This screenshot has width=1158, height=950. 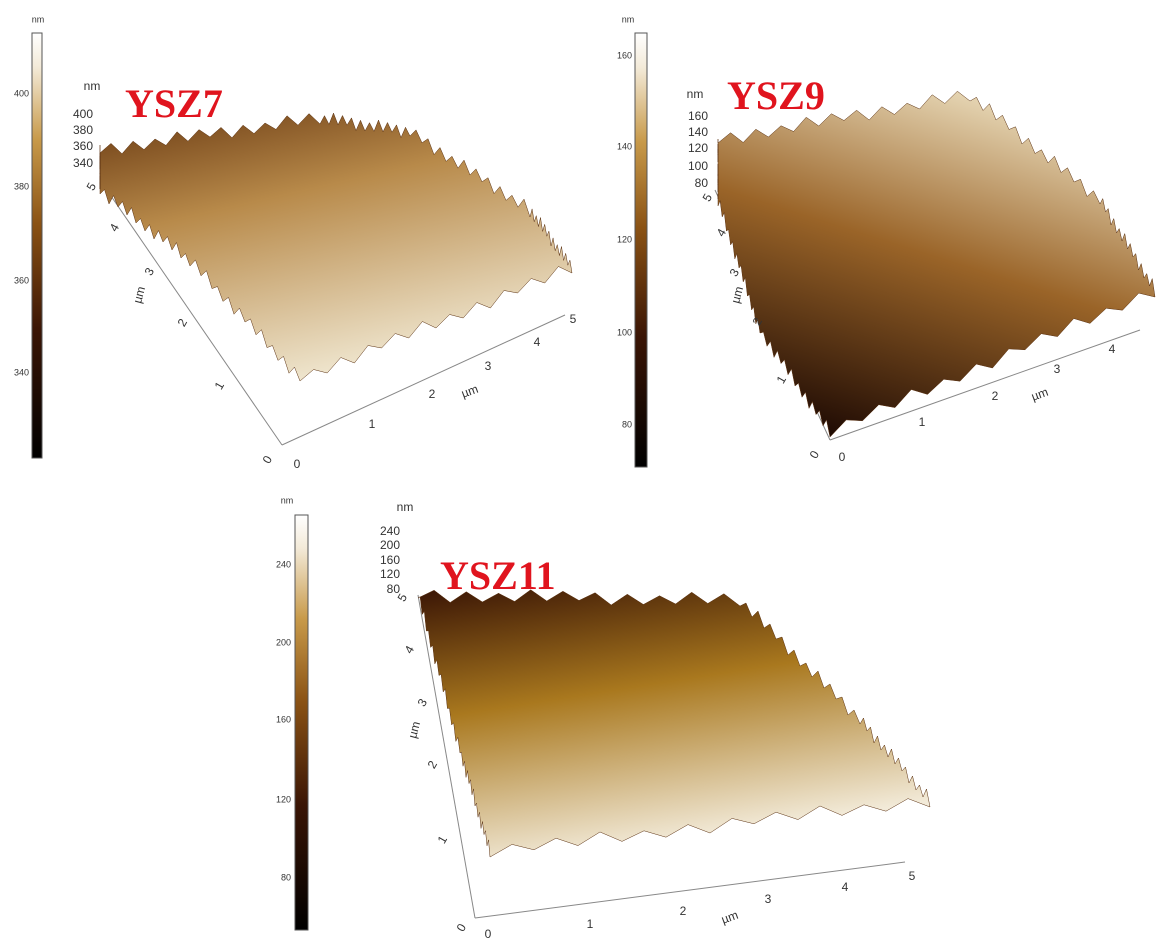 What do you see at coordinates (83, 163) in the screenshot?
I see `z-tick: 340` at bounding box center [83, 163].